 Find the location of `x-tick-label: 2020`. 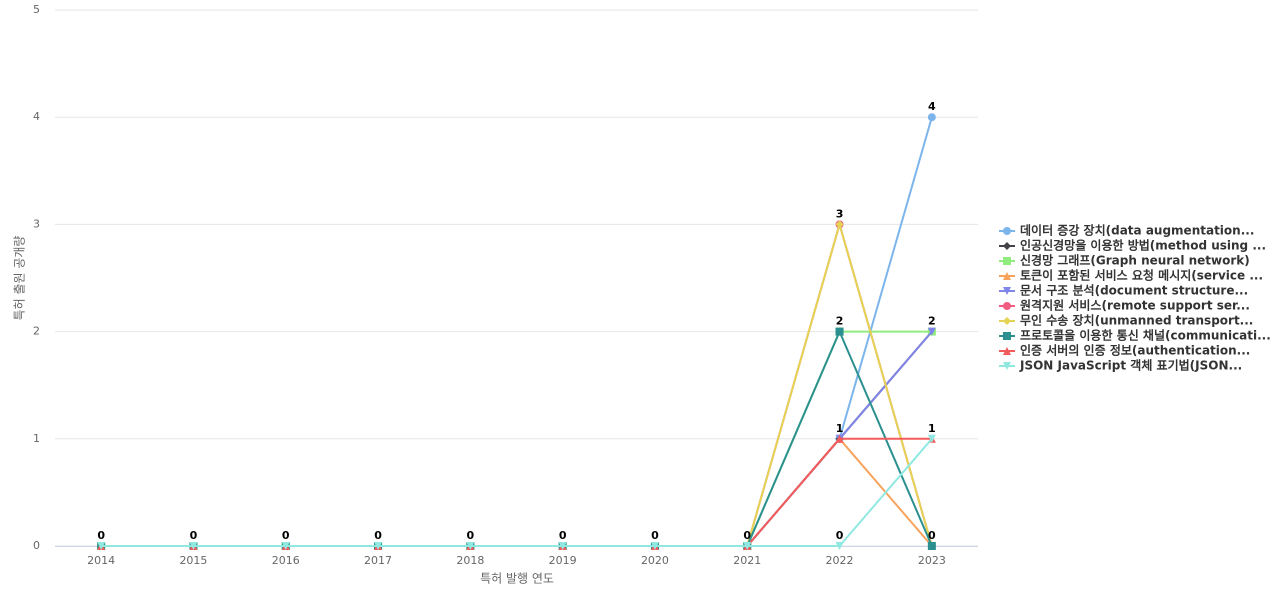

x-tick-label: 2020 is located at coordinates (655, 560).